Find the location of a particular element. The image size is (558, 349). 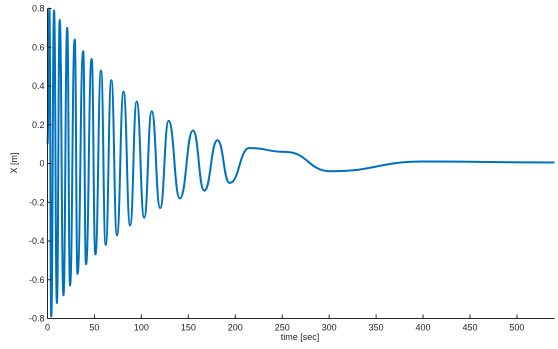

x-tick-label: 350 is located at coordinates (376, 328).